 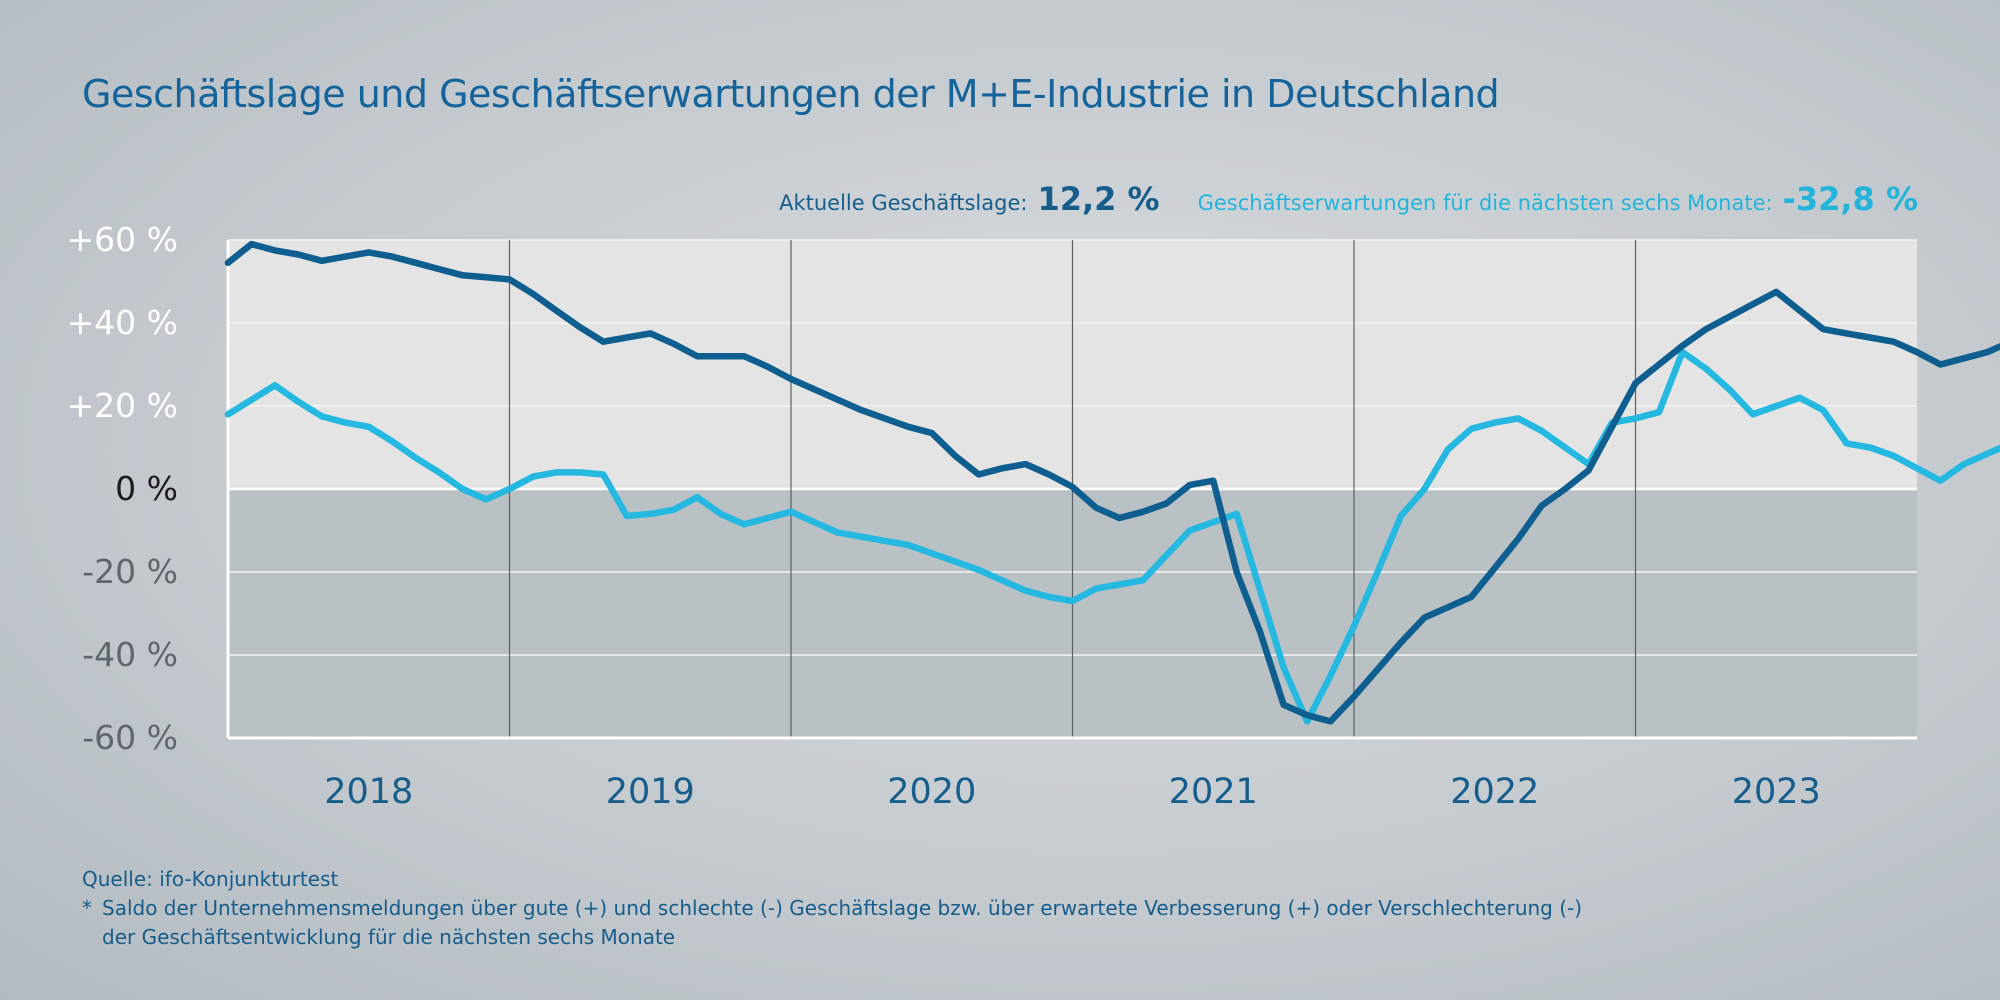 What do you see at coordinates (130, 571) in the screenshot?
I see `y-tick-label: -20 %` at bounding box center [130, 571].